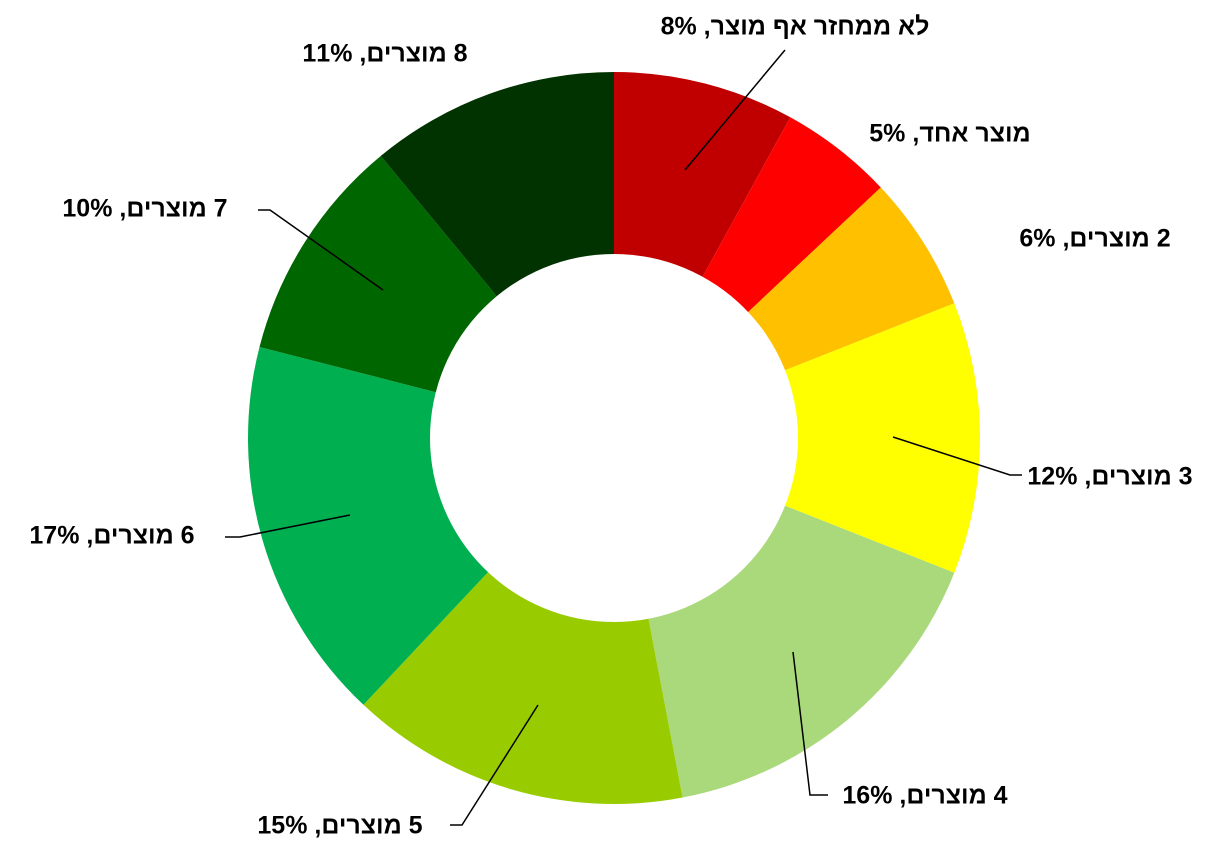  What do you see at coordinates (949, 134) in the screenshot?
I see `data-label: מוצר אחד, 5%` at bounding box center [949, 134].